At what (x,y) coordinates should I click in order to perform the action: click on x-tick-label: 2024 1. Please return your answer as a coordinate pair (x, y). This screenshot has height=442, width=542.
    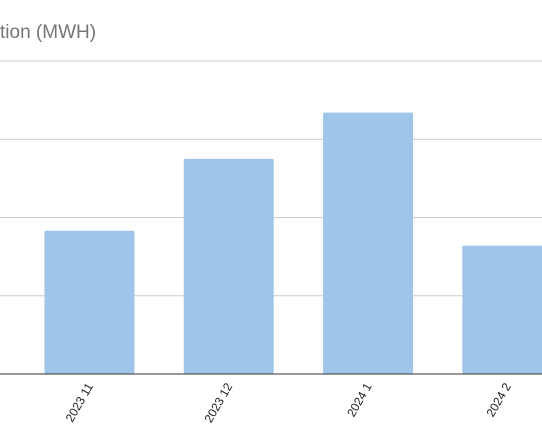
    Looking at the image, I should click on (359, 399).